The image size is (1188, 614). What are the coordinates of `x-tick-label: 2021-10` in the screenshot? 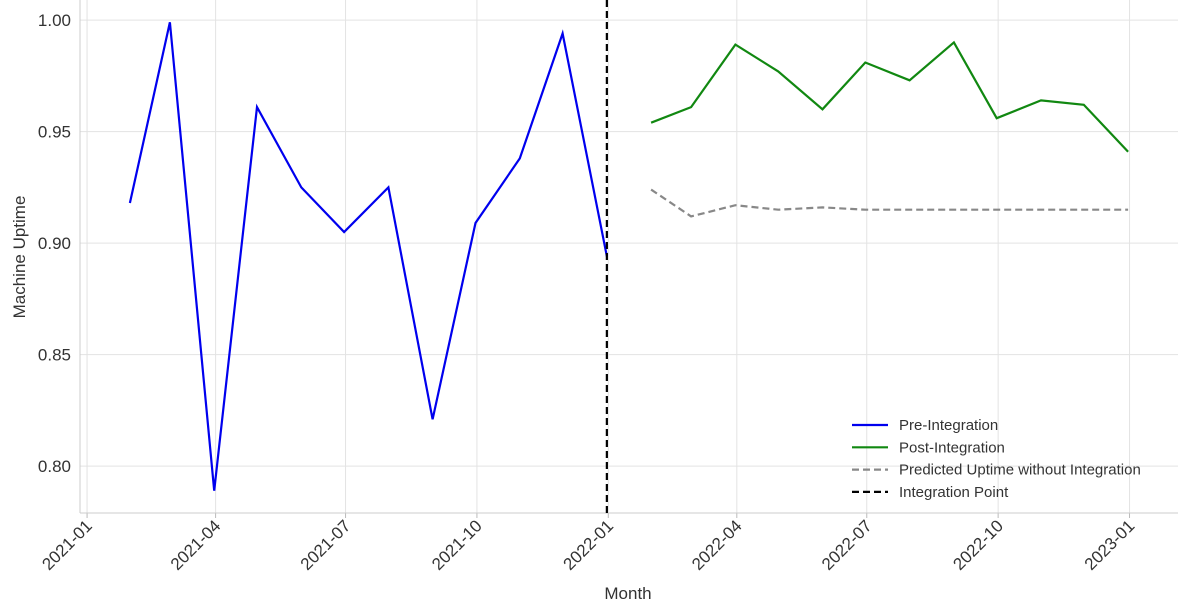 It's located at (457, 545).